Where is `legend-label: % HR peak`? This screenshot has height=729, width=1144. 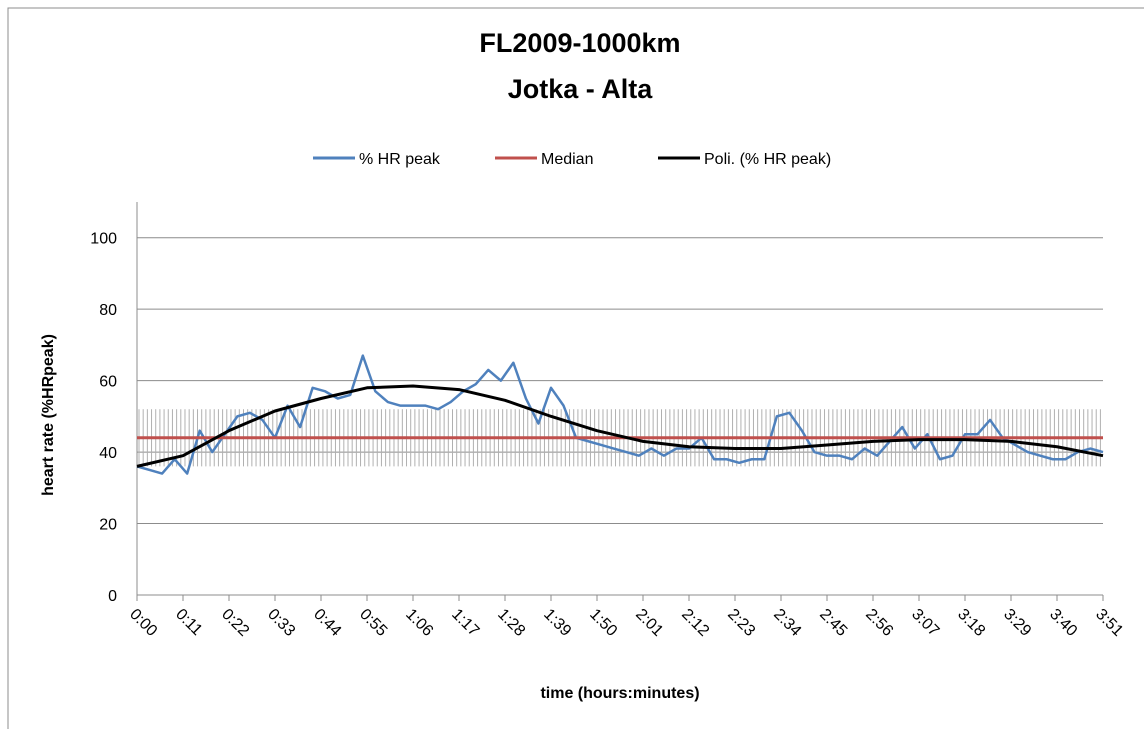 legend-label: % HR peak is located at coordinates (400, 159).